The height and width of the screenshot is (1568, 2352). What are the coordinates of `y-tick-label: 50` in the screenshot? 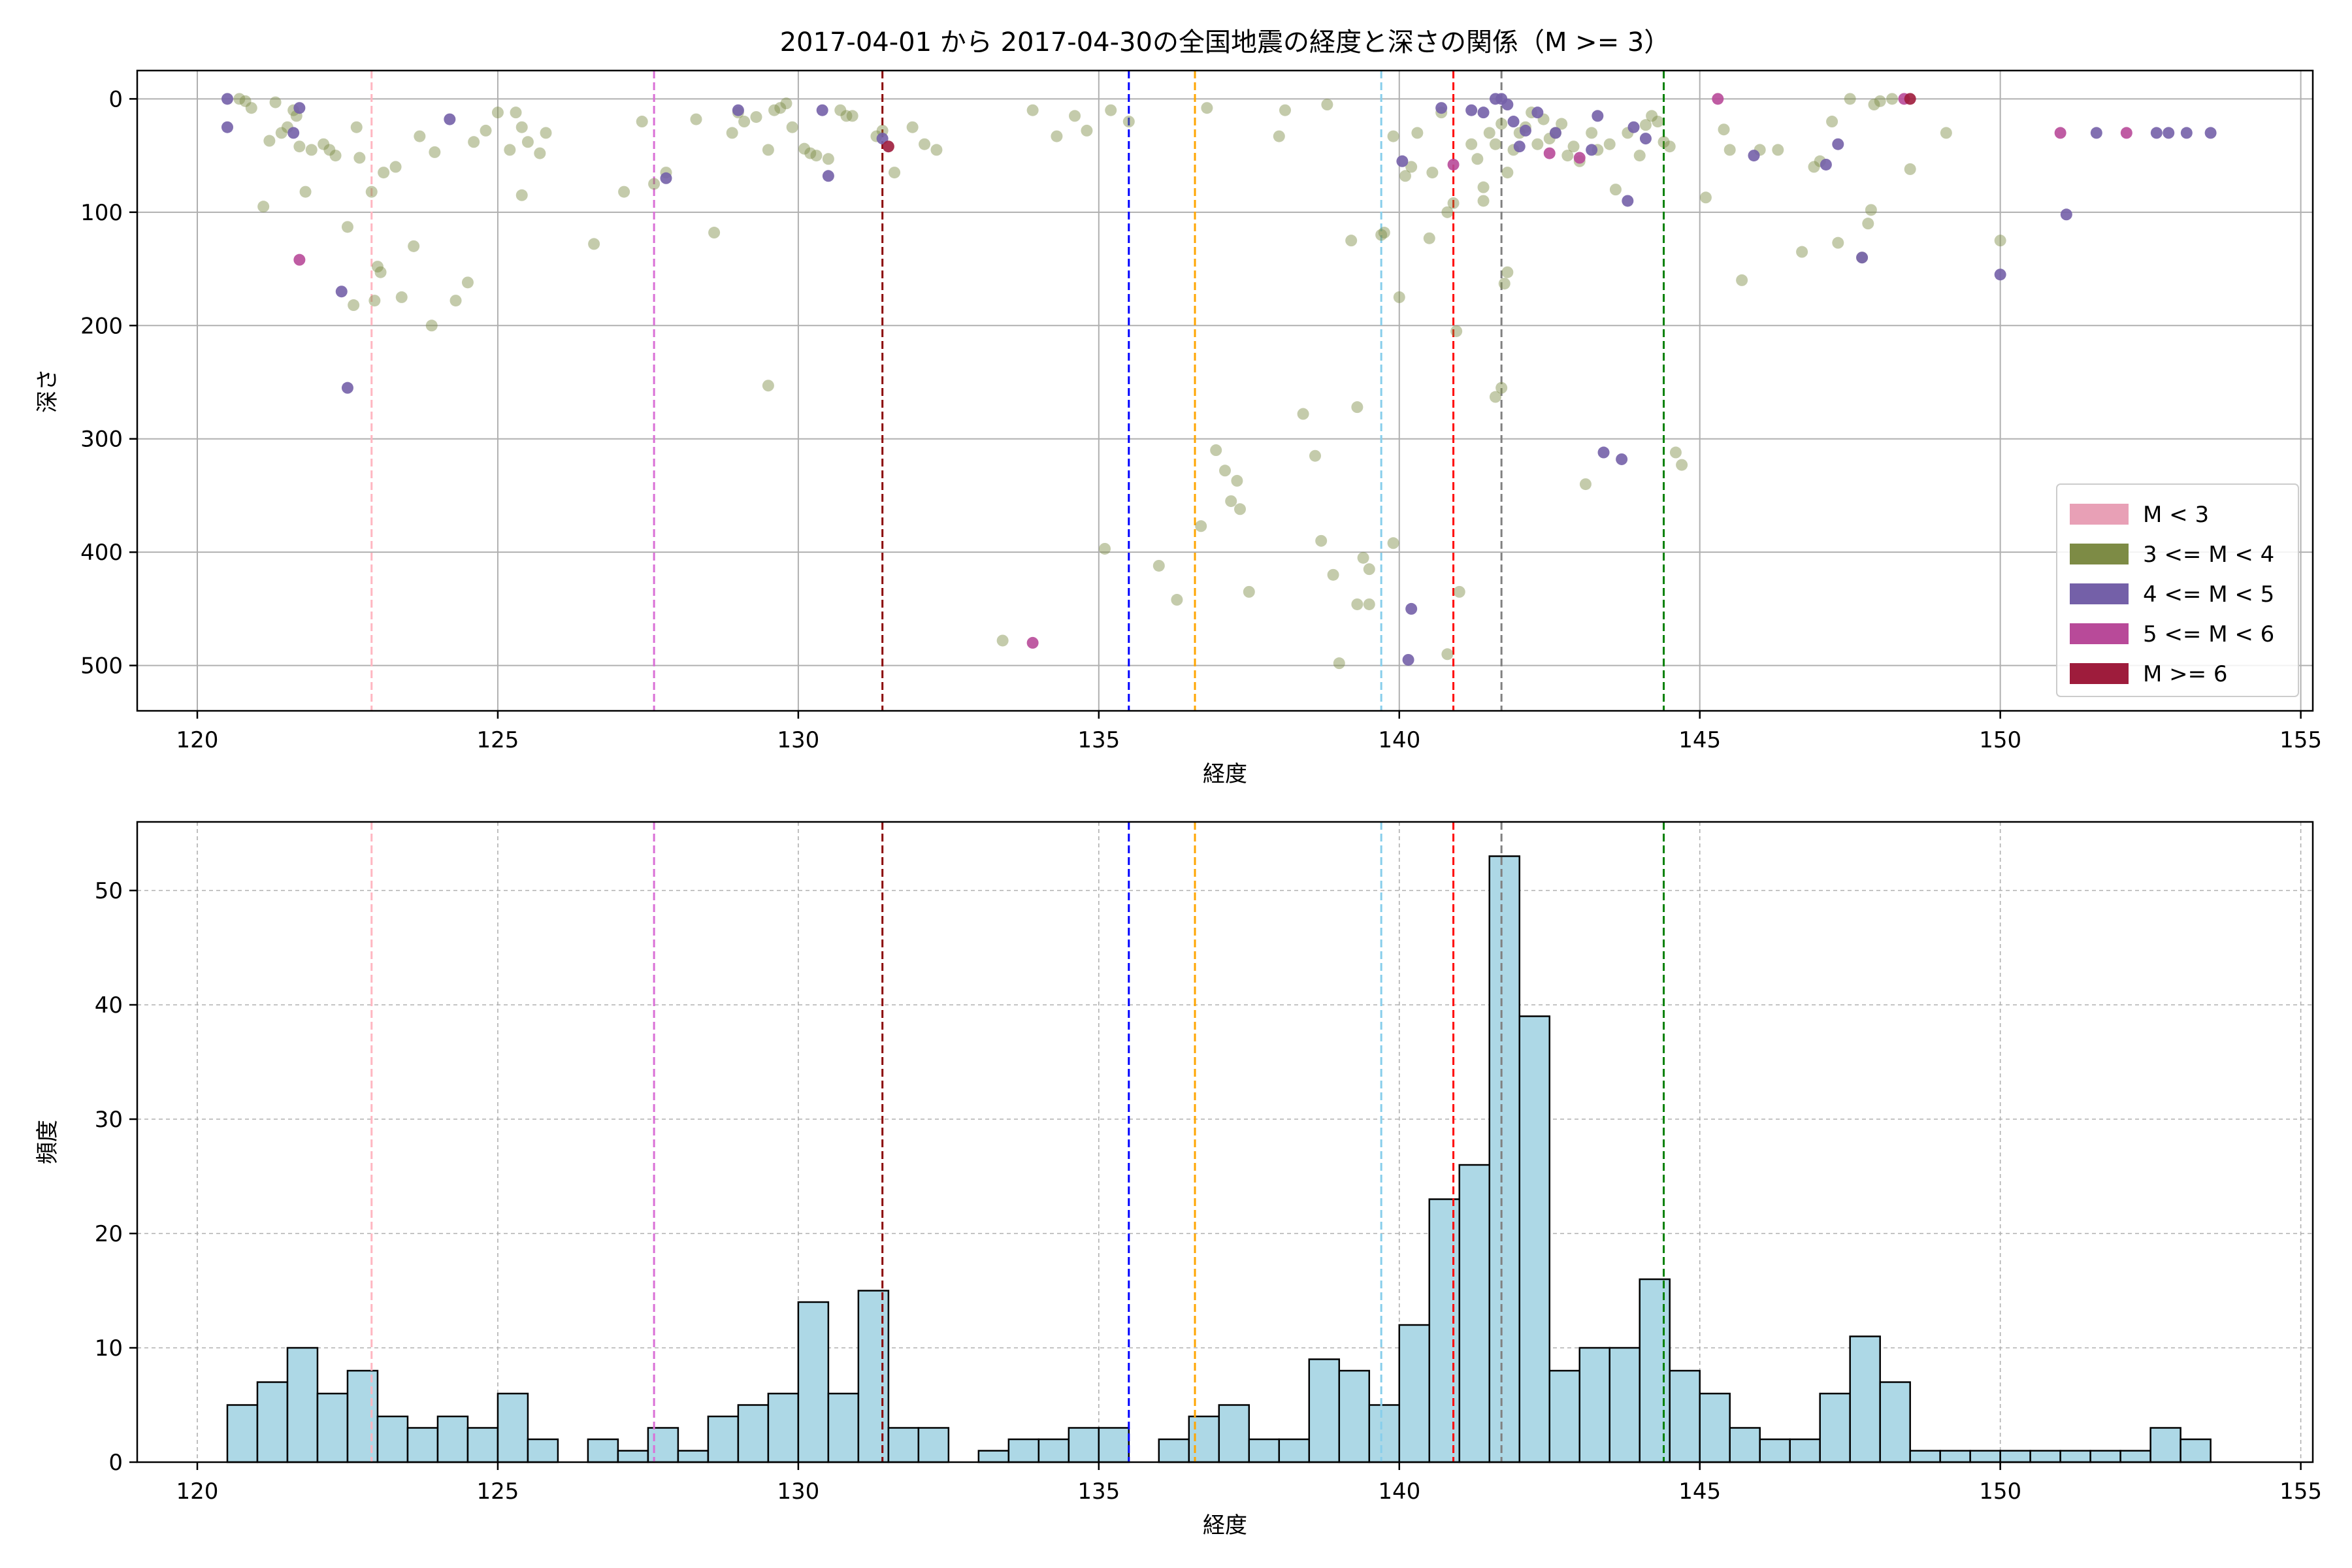 It's located at (109, 891).